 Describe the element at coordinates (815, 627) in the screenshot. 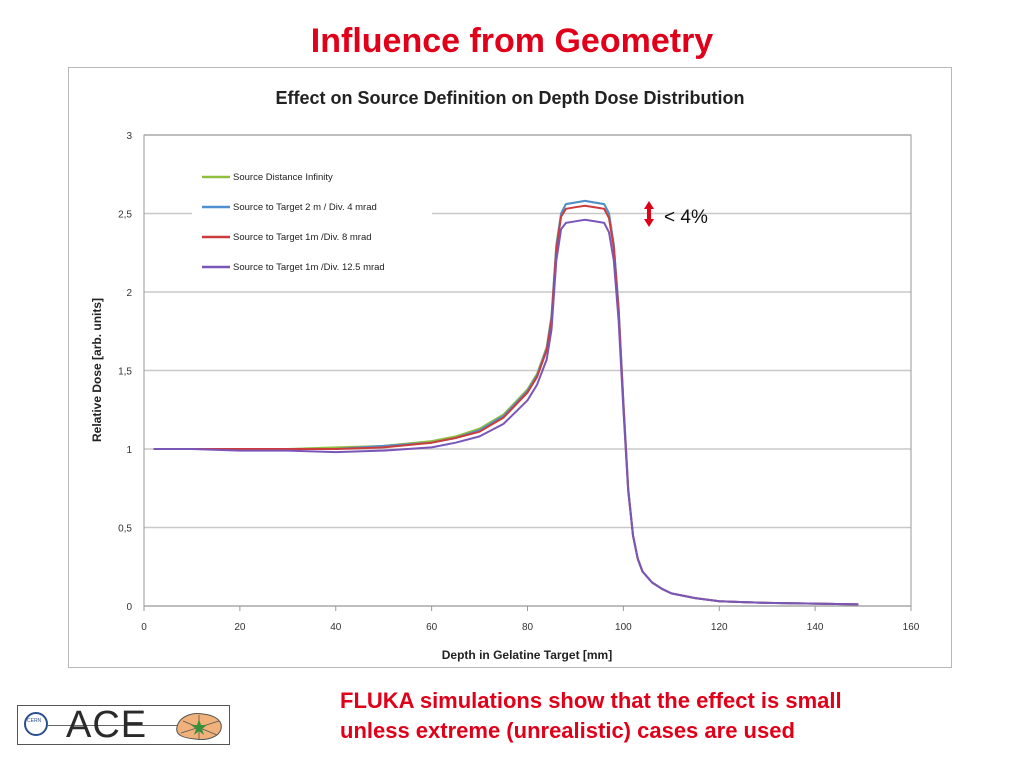

I see `x-tick-label: 140` at that location.